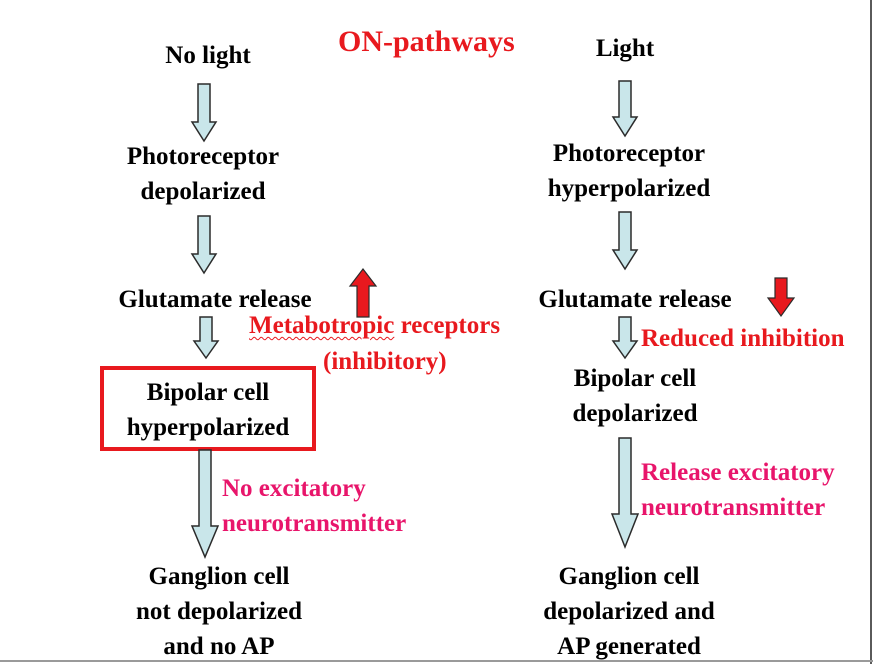 The image size is (873, 664). What do you see at coordinates (322, 325) in the screenshot?
I see `receptor-note-underlined: Metabotropic` at bounding box center [322, 325].